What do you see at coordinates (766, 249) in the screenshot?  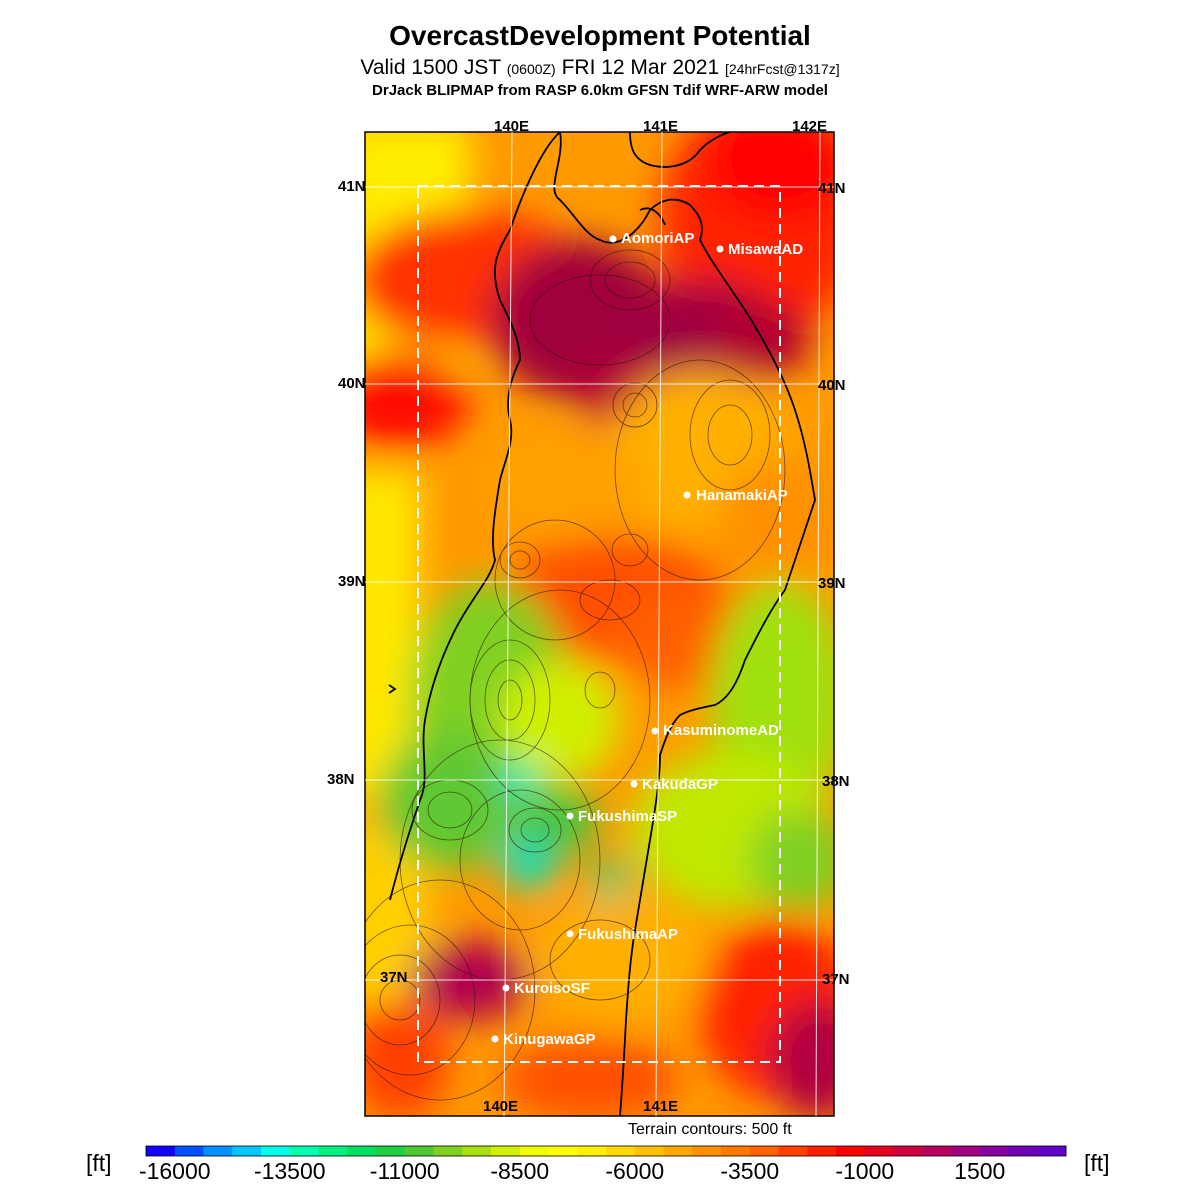 I see `station-label-misawaad: MisawaAD` at bounding box center [766, 249].